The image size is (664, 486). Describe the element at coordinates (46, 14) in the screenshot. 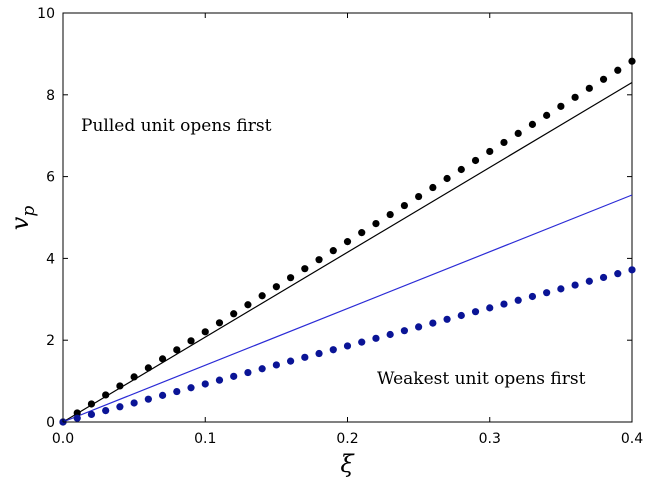

I see `y-tick-label: 10` at that location.